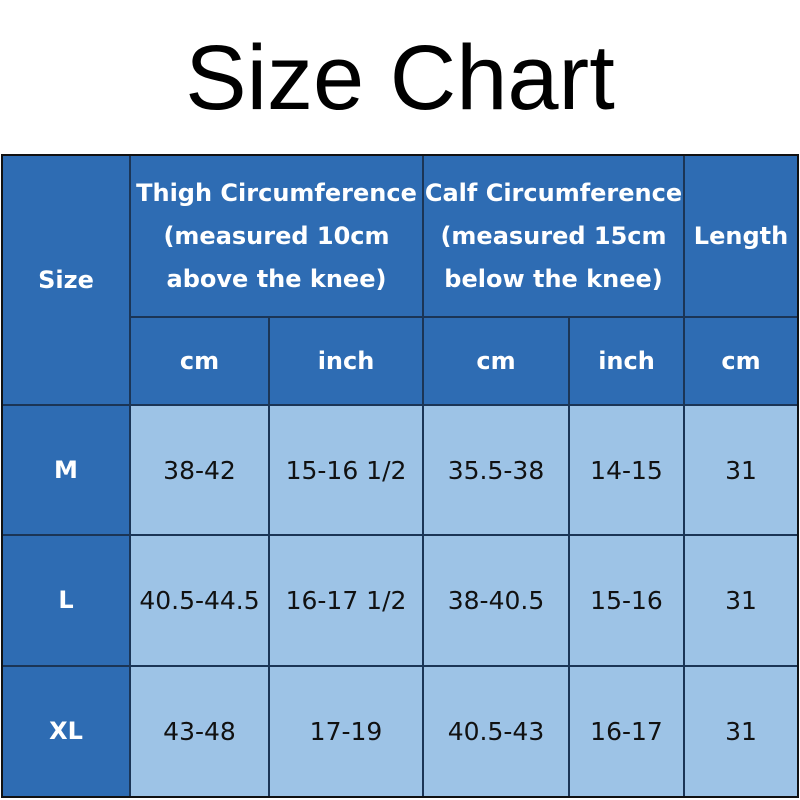  I want to click on header-text: Length, so click(741, 235).